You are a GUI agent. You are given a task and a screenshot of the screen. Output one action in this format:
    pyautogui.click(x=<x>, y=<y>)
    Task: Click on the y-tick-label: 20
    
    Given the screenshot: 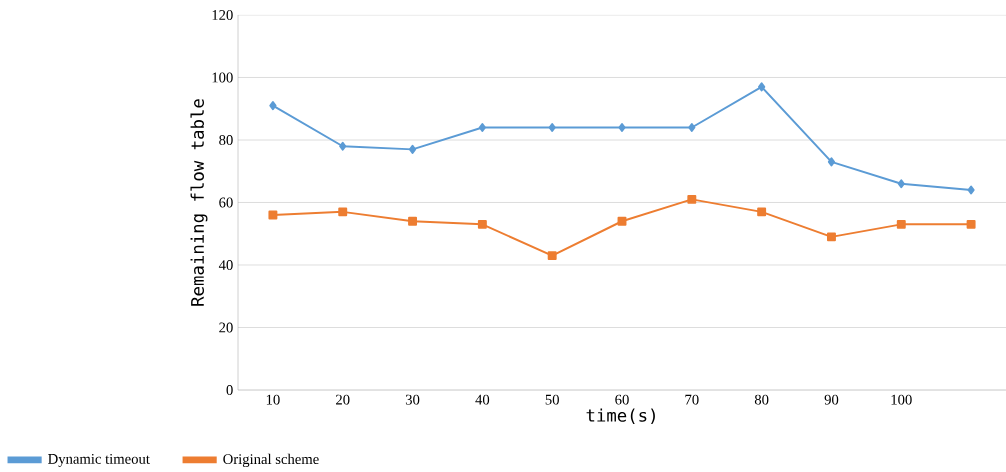 What is the action you would take?
    pyautogui.click(x=226, y=327)
    